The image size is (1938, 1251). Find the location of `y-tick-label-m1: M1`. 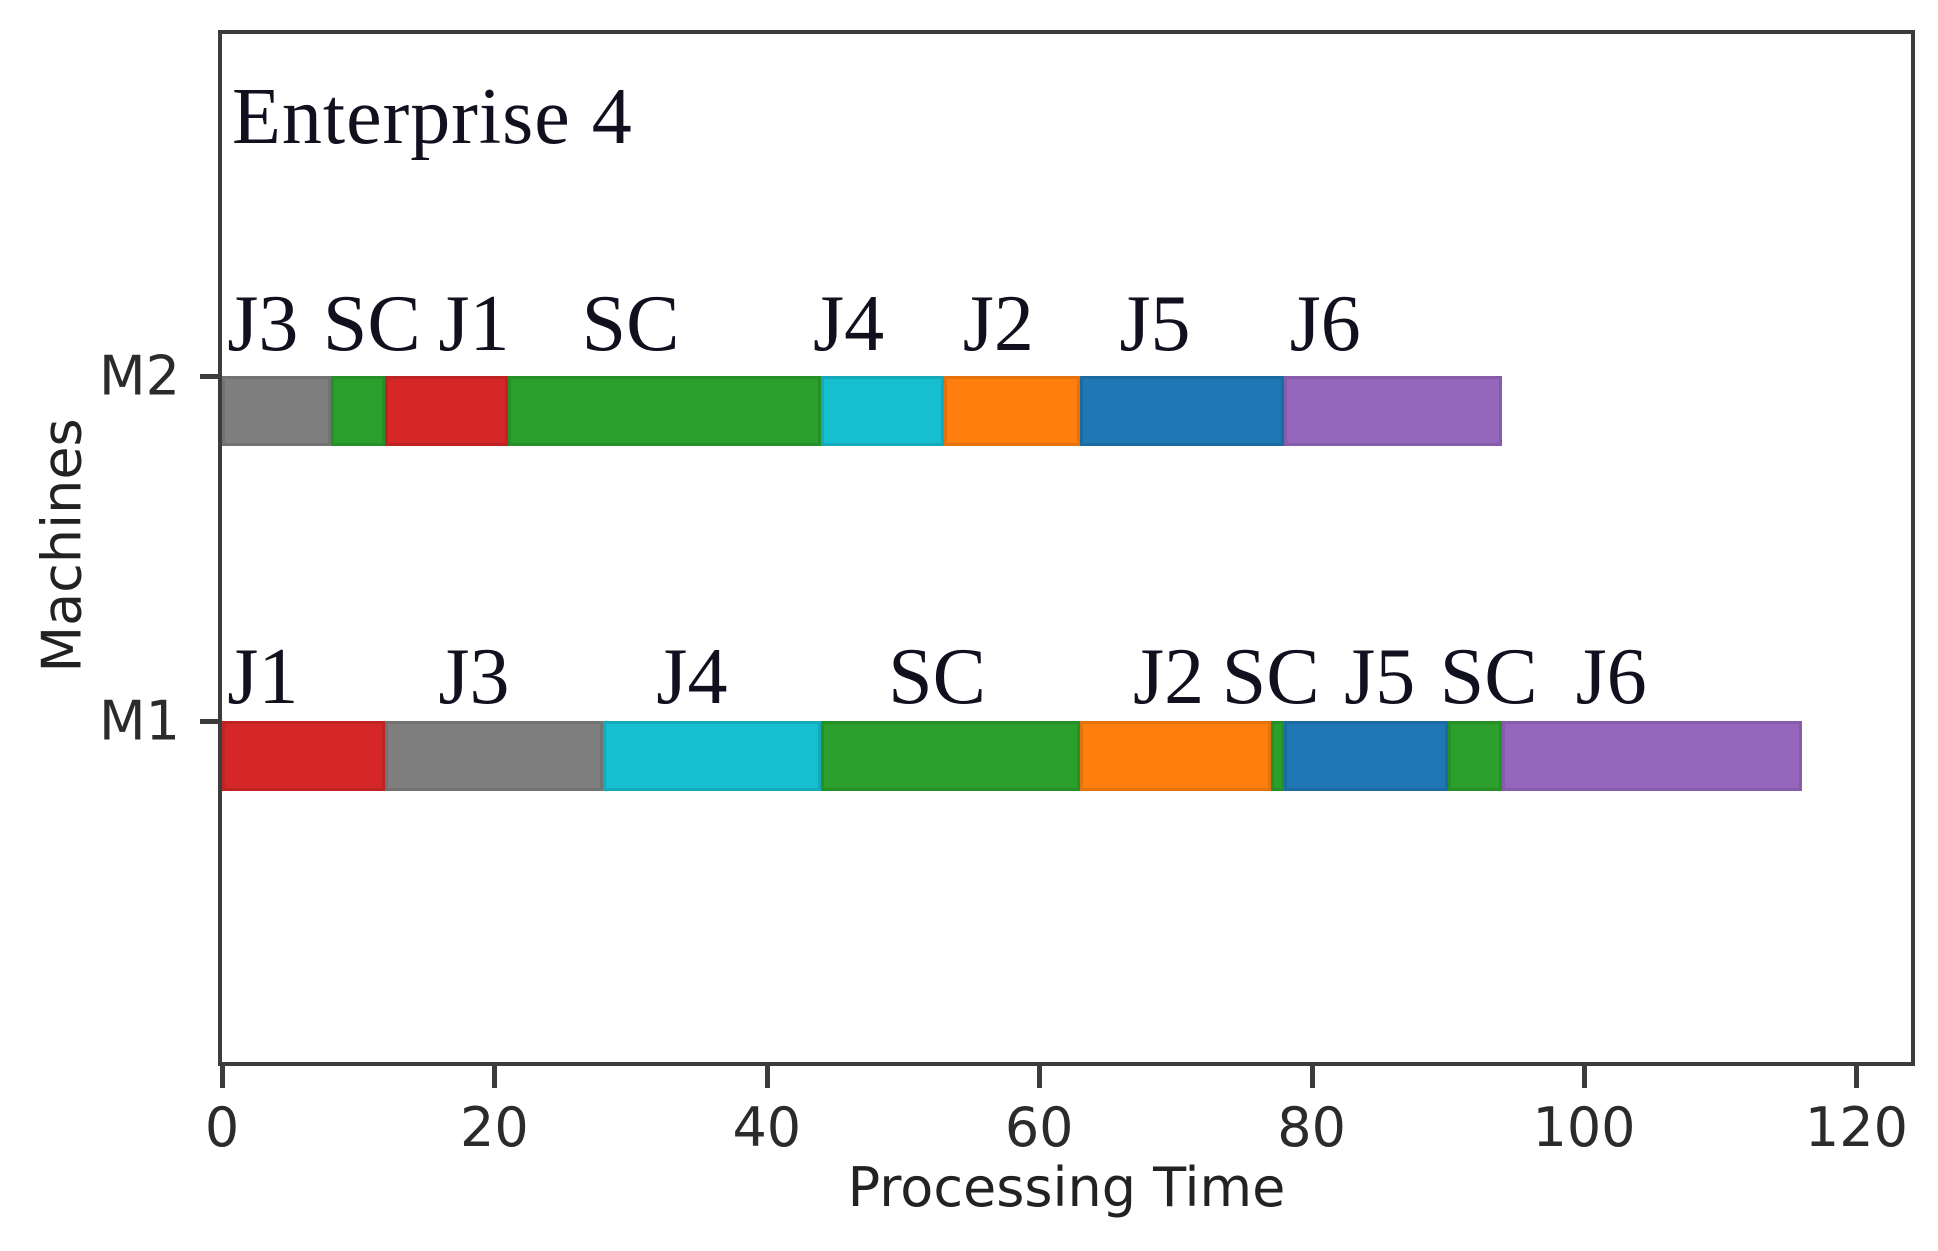

y-tick-label-m1: M1 is located at coordinates (139, 721).